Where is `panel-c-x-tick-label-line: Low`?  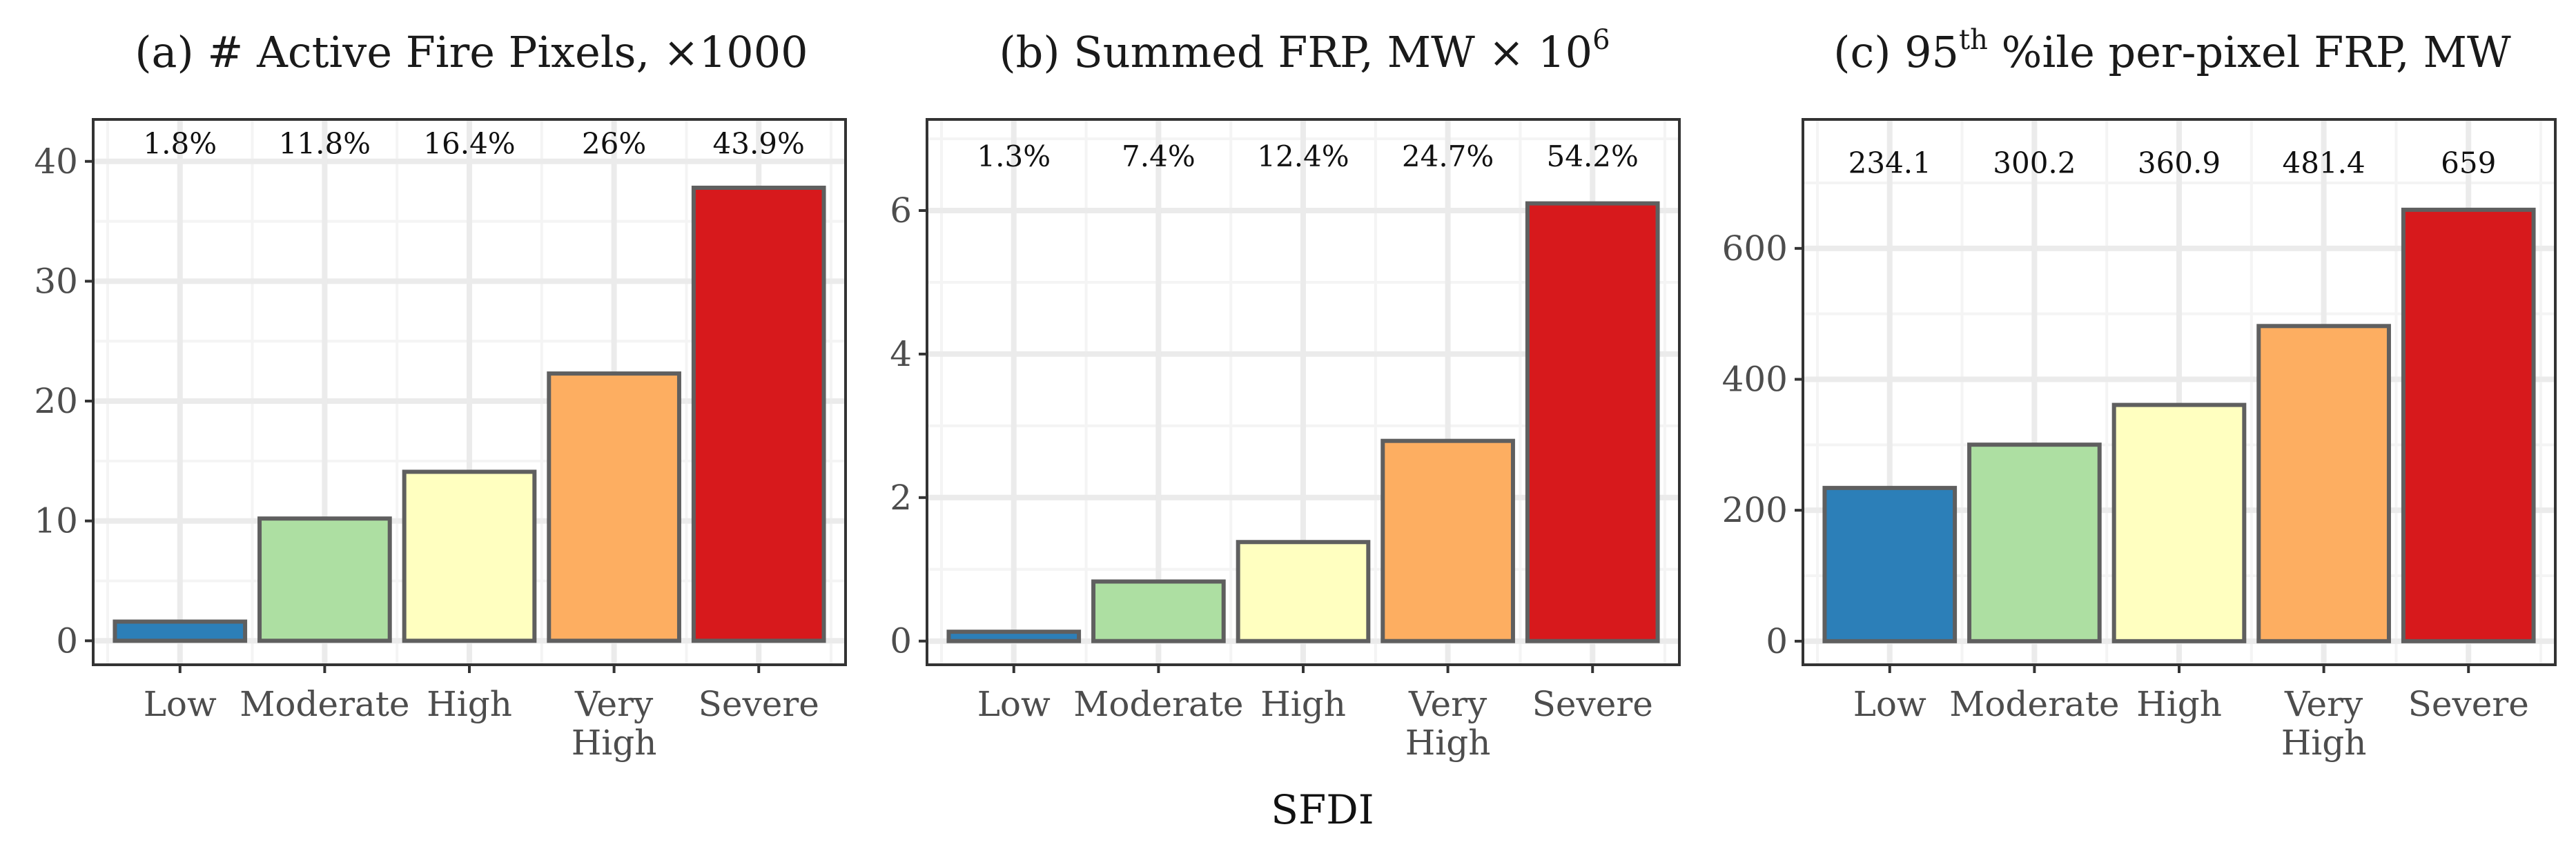 panel-c-x-tick-label-line: Low is located at coordinates (1889, 704).